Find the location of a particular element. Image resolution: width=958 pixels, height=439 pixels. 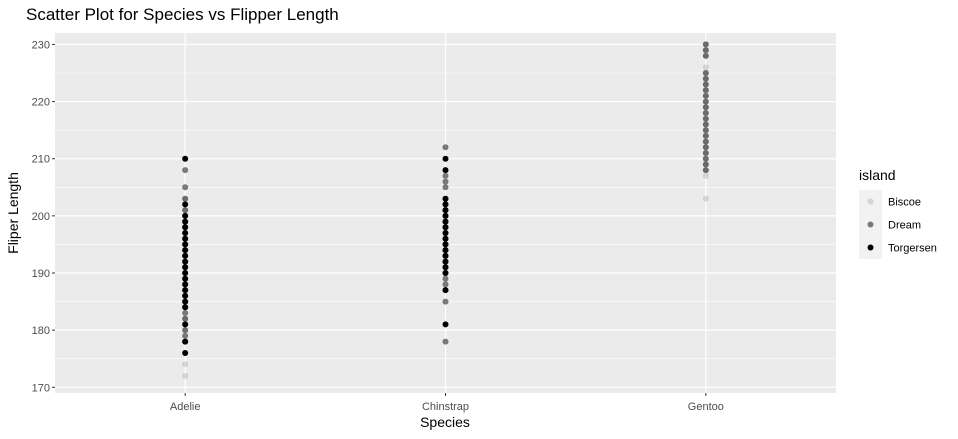

legend: island Biscoe Dream Torgersen is located at coordinates (898, 213).